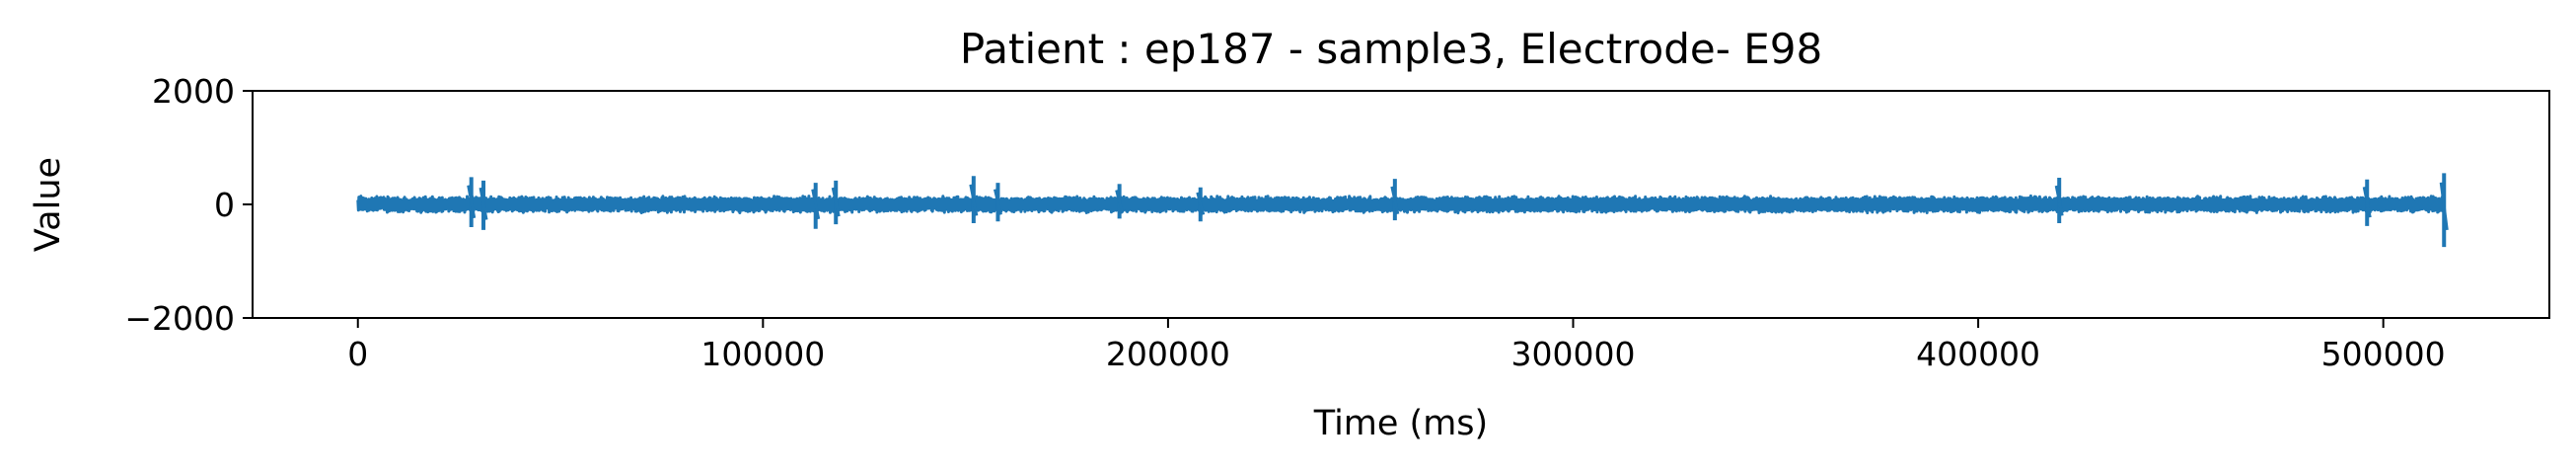  Describe the element at coordinates (1978, 354) in the screenshot. I see `x-tick-label: 400000` at that location.